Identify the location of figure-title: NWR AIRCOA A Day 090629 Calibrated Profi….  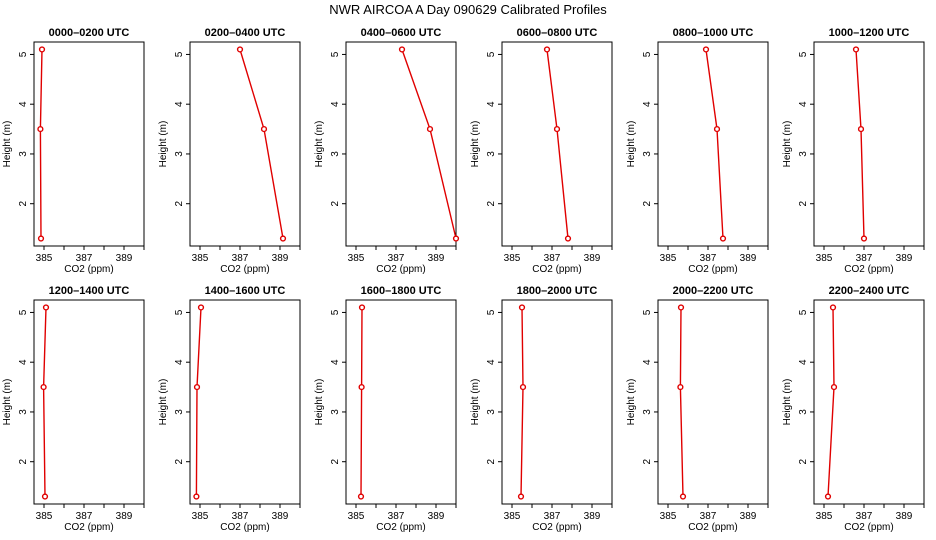
(468, 9).